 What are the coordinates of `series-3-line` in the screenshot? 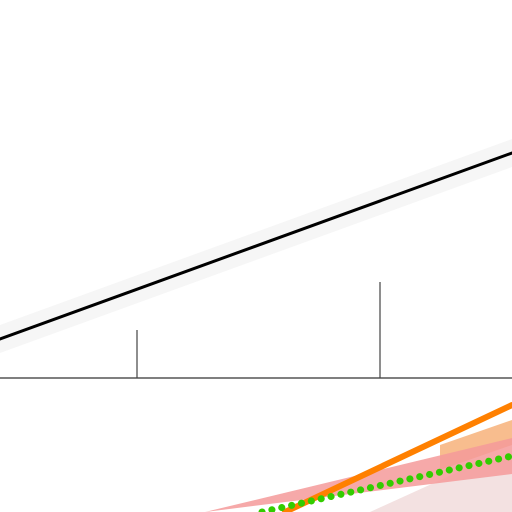 It's located at (385, 482).